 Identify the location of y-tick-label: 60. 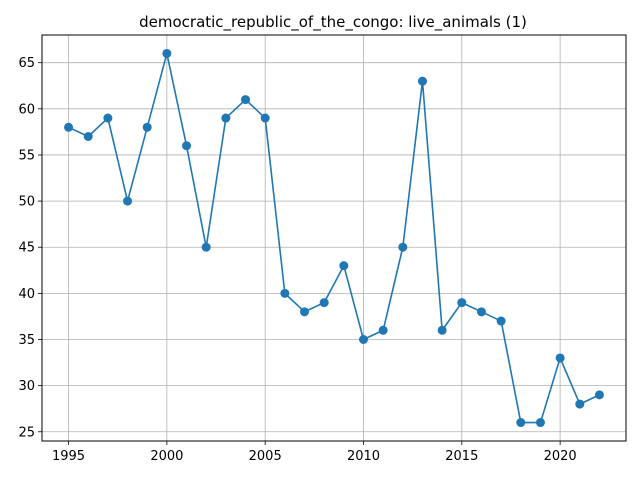
(26, 109).